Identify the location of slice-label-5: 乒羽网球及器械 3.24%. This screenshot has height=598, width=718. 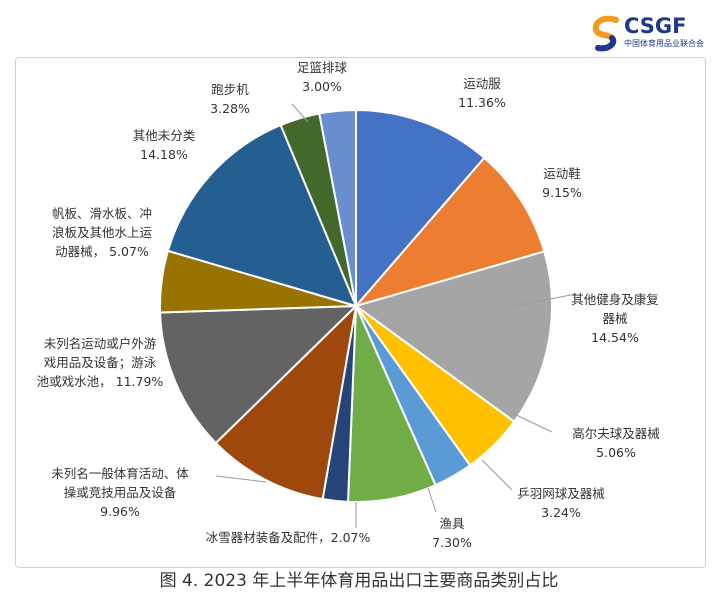
(561, 503).